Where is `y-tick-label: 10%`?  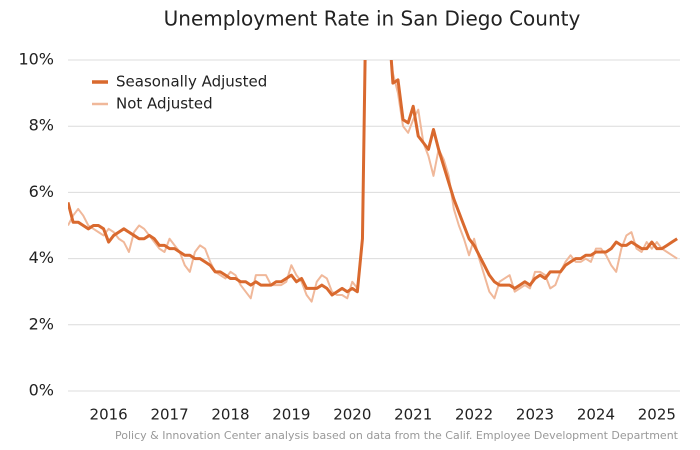 y-tick-label: 10% is located at coordinates (36, 59).